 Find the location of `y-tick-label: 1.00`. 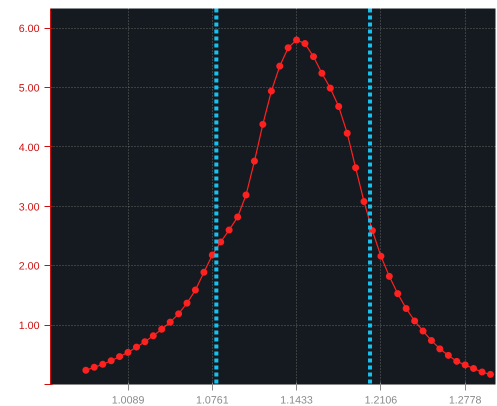

y-tick-label: 1.00 is located at coordinates (29, 326).